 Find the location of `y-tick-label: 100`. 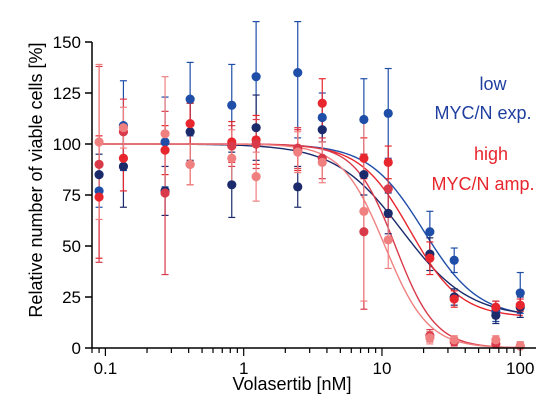

y-tick-label: 100 is located at coordinates (67, 144).